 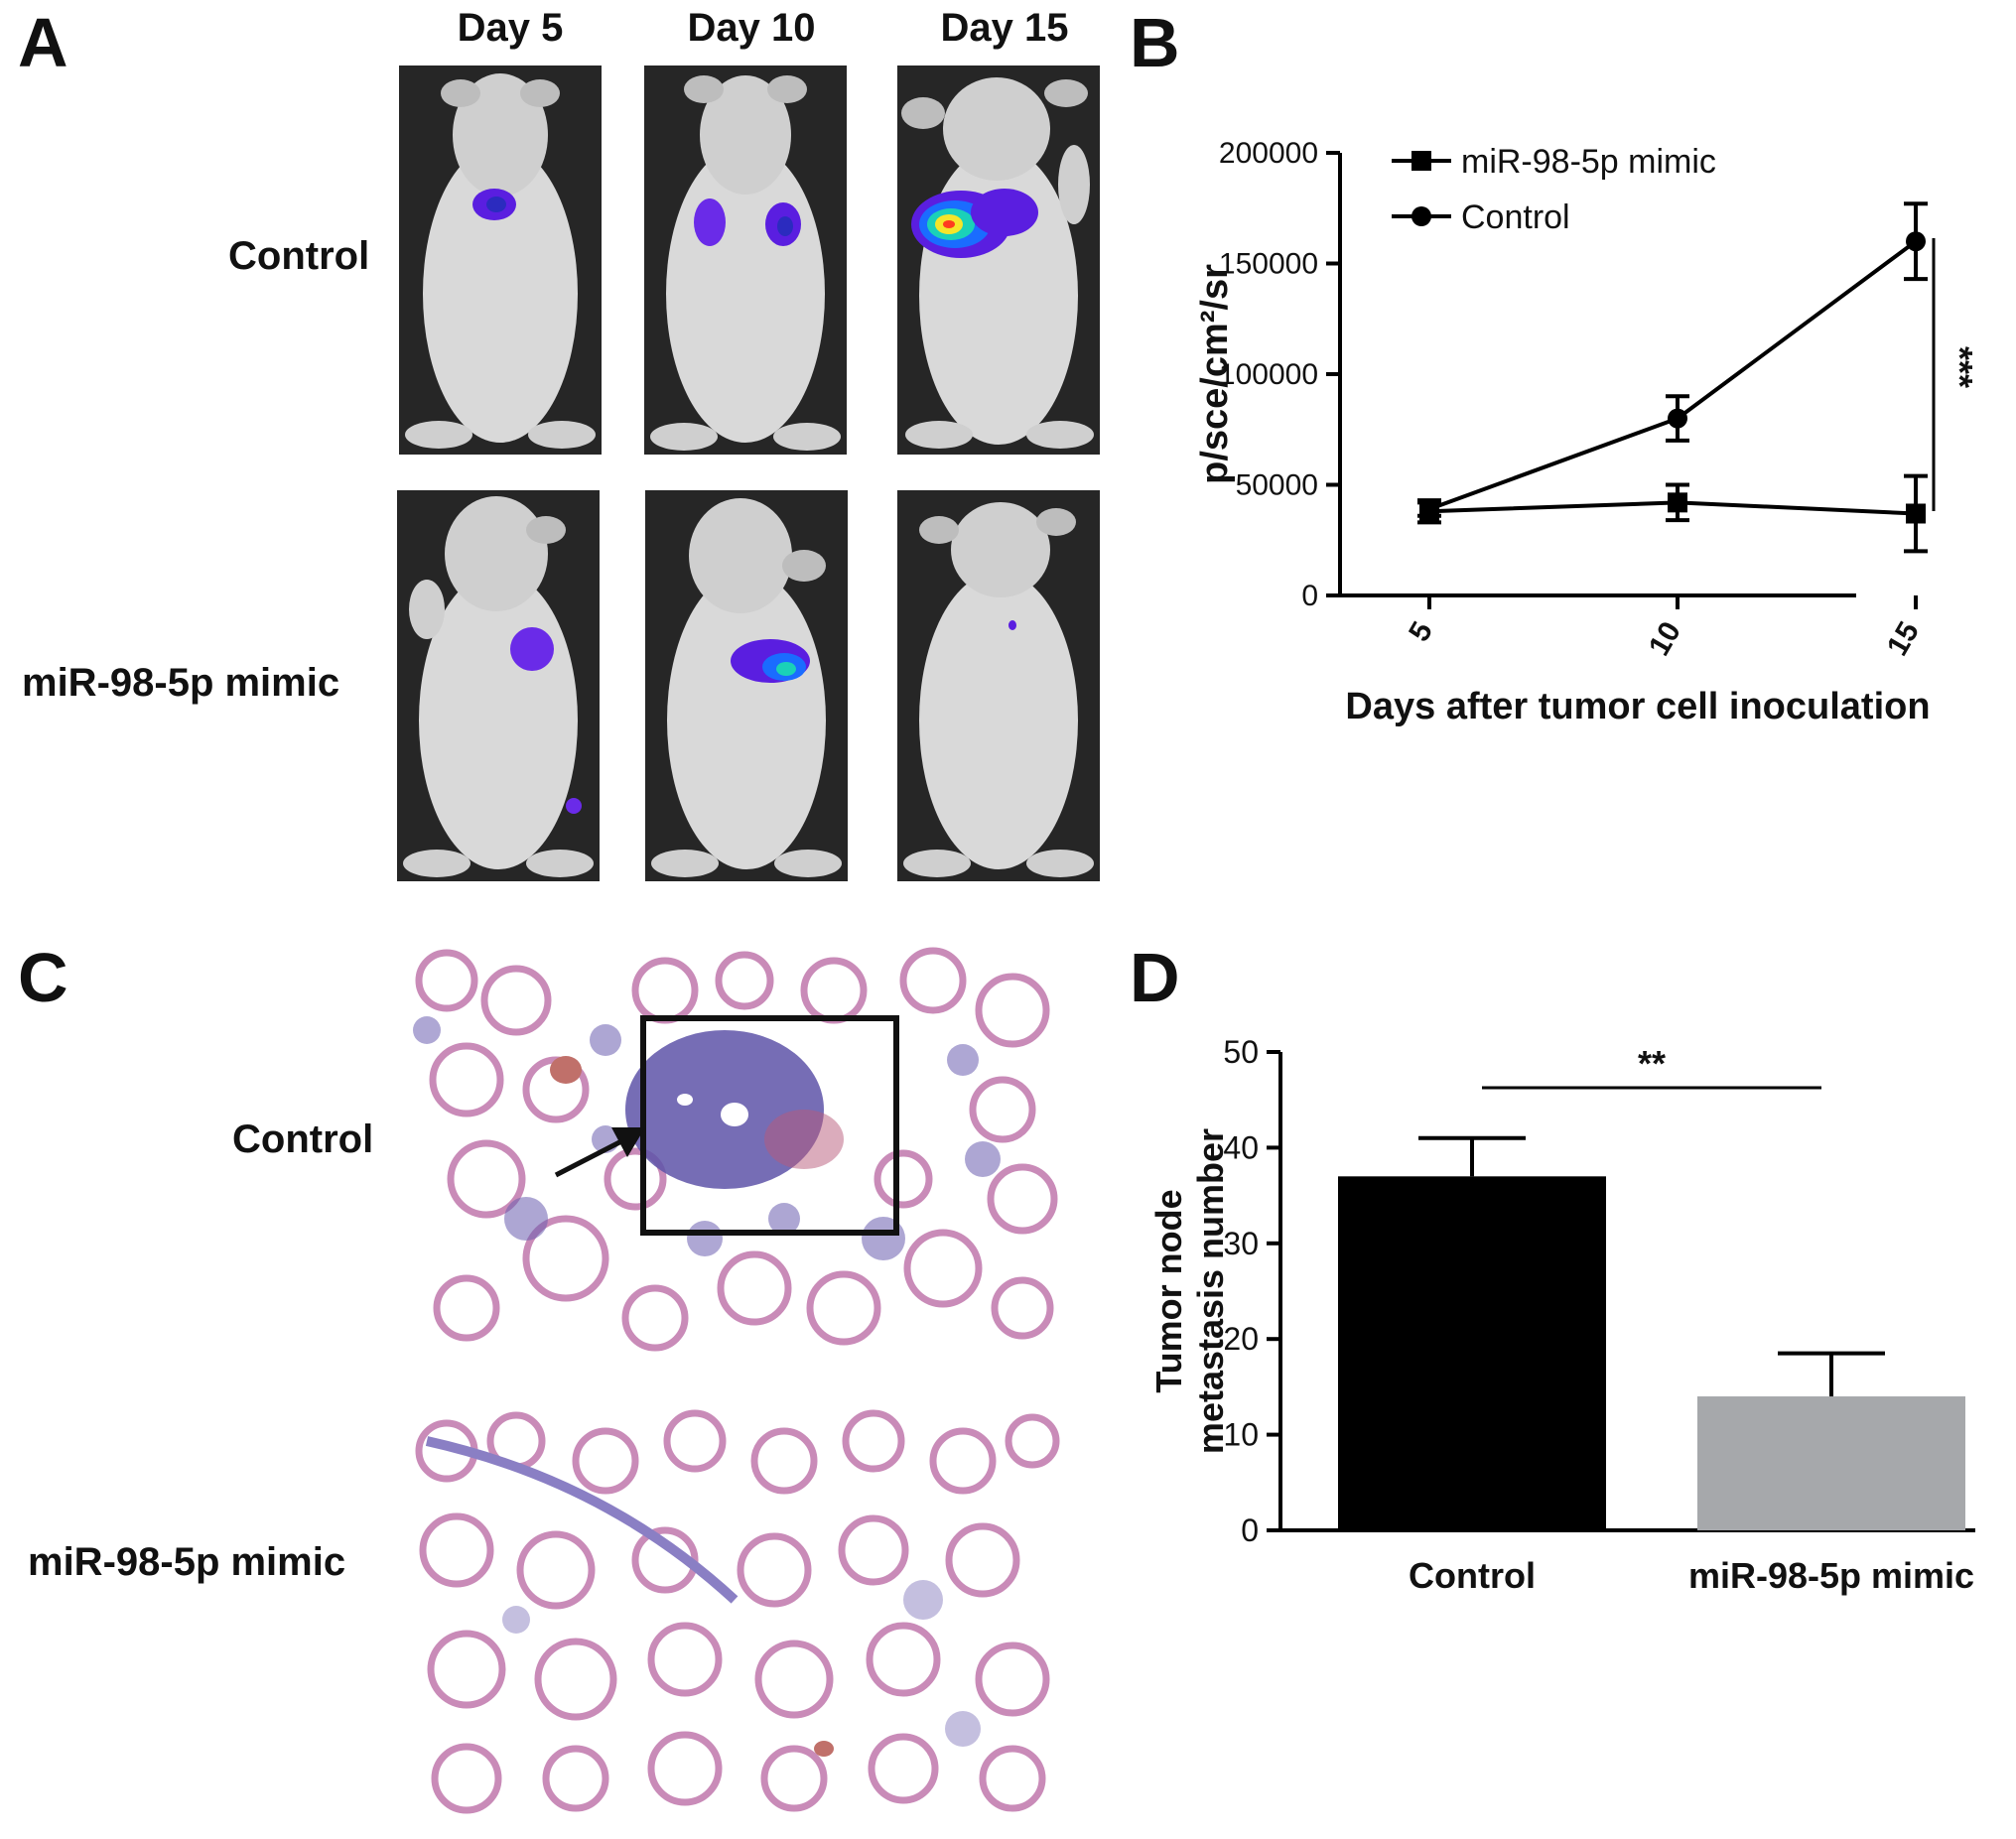 What do you see at coordinates (499, 685) in the screenshot?
I see `mouse-image-mimic-day5` at bounding box center [499, 685].